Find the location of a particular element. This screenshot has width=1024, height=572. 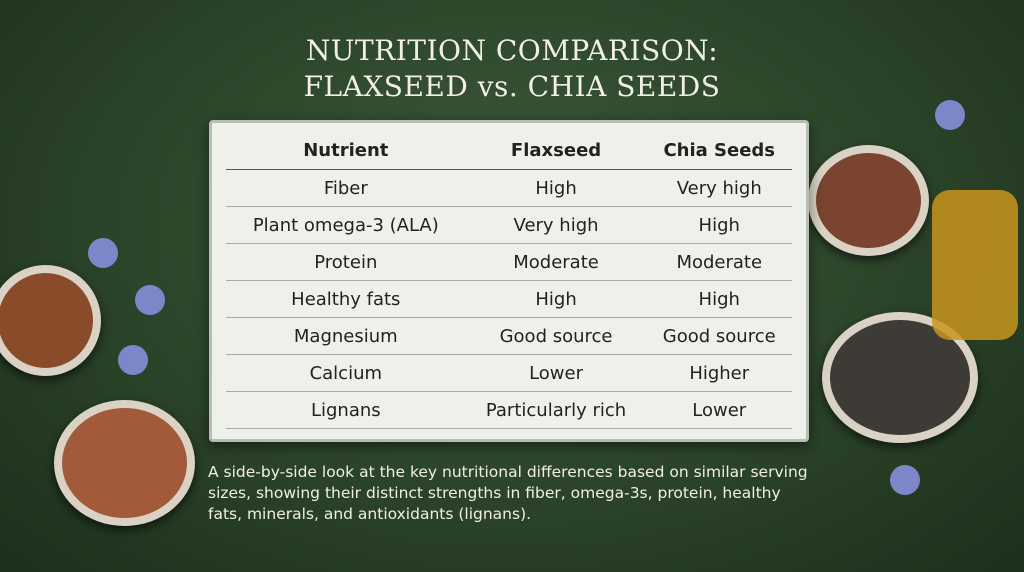

table-cell: Magnesium is located at coordinates (346, 336).